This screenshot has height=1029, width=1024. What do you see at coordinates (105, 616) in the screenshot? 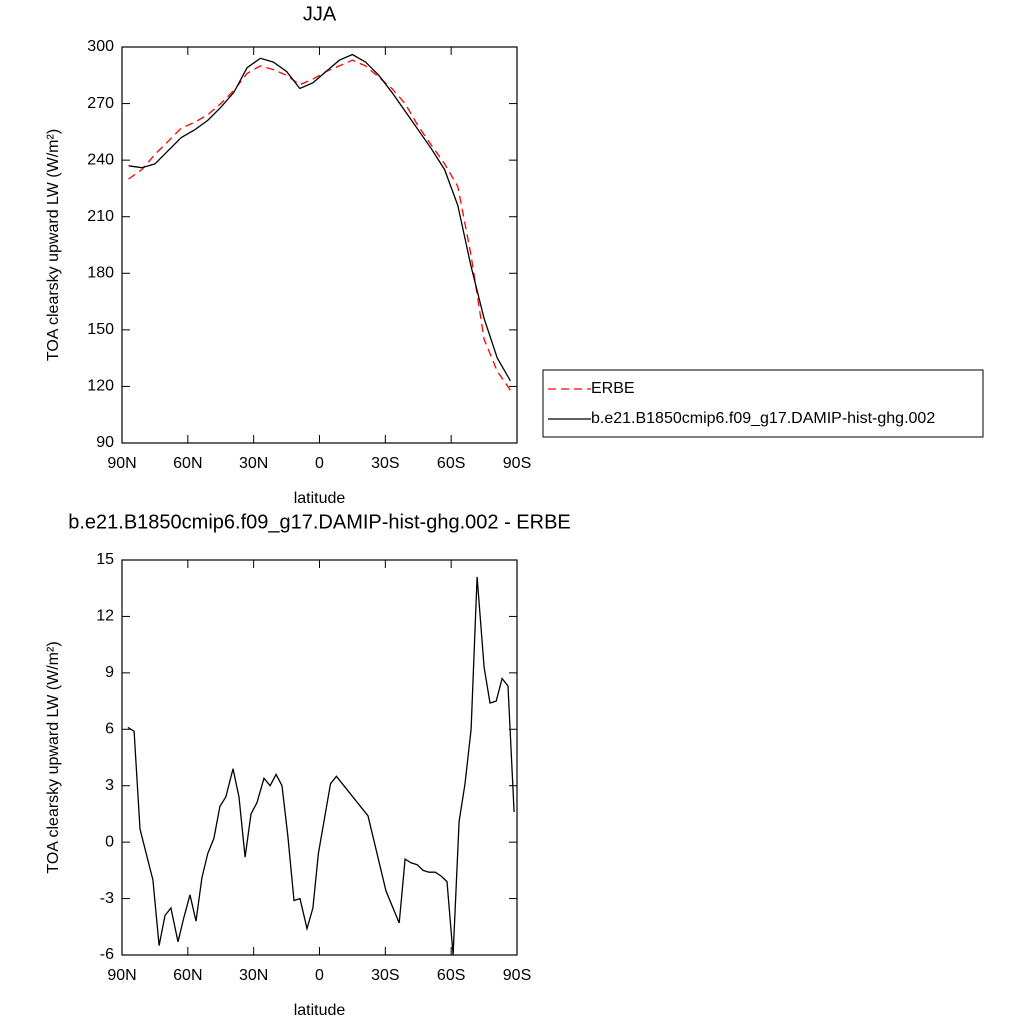
I see `y-tick-label: 12` at bounding box center [105, 616].